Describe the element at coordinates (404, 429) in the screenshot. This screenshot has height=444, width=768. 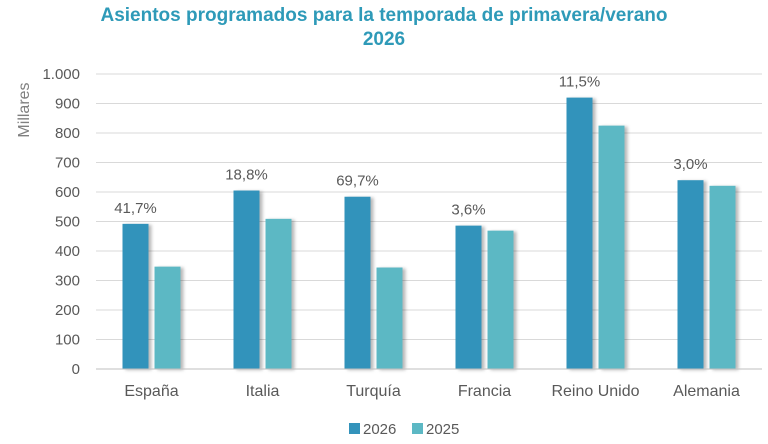
I see `legend: 2026 2025` at that location.